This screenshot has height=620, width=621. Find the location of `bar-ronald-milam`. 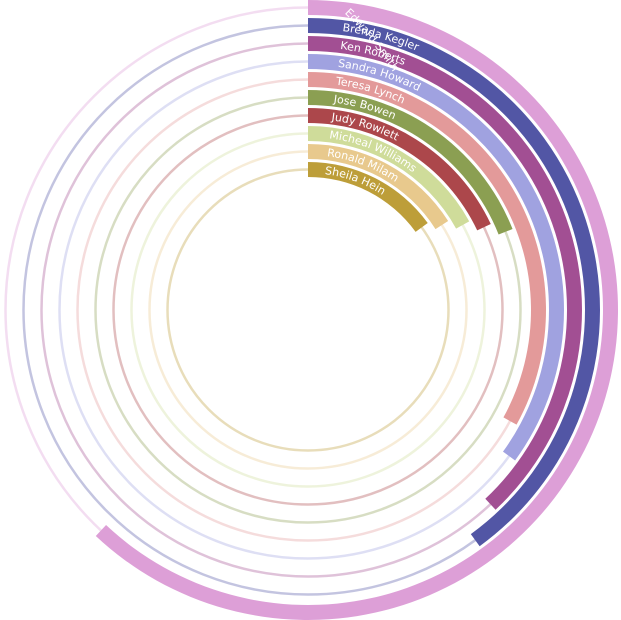

bar-ronald-milam is located at coordinates (378, 187).